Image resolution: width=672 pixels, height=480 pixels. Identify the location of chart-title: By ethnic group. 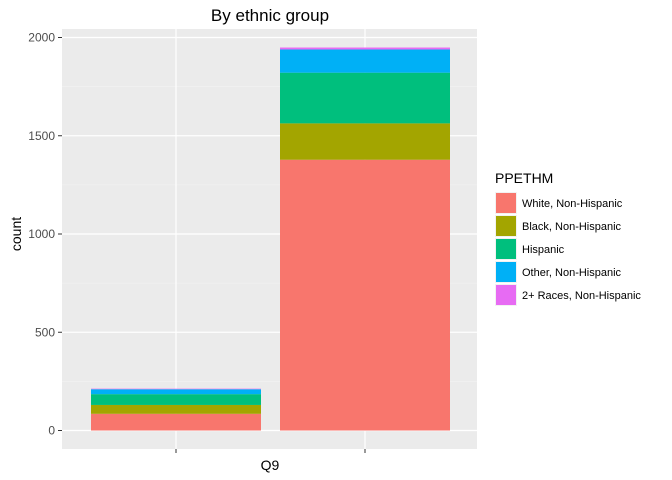
(270, 15).